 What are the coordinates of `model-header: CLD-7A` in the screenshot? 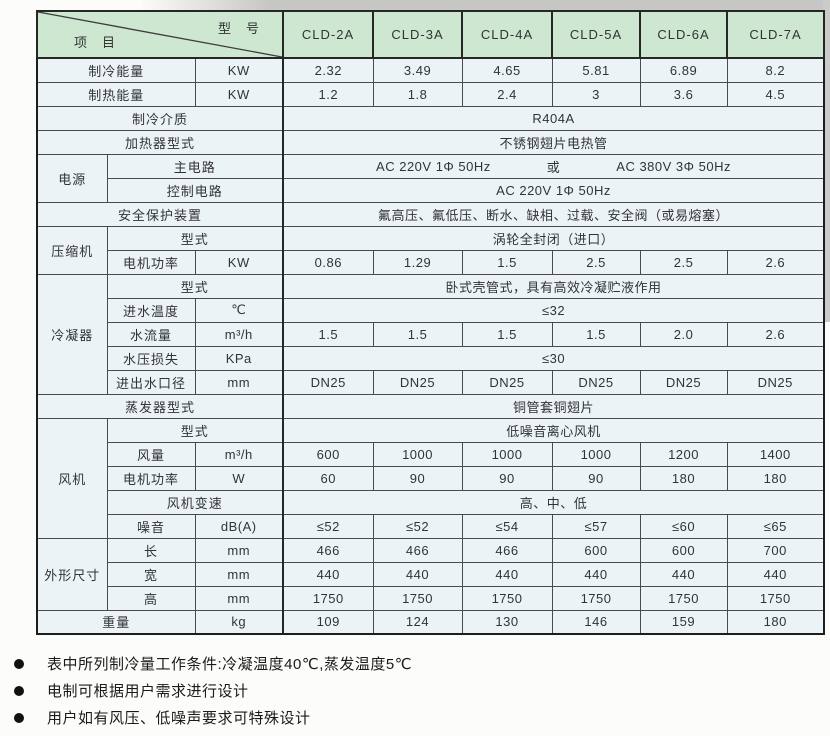 It's located at (776, 34).